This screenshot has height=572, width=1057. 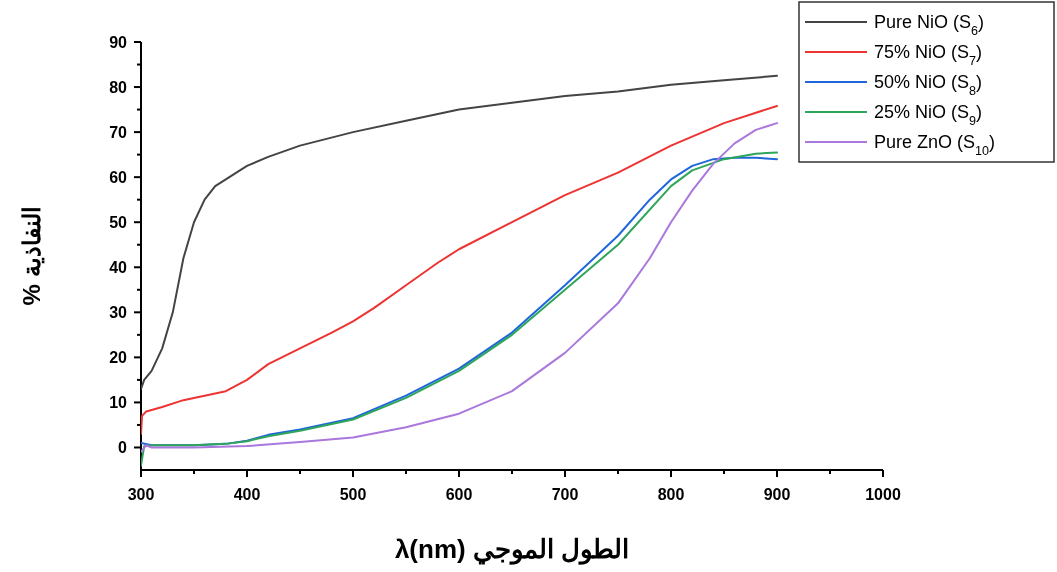 I want to click on legend-label: 25% NiO (S$_{9}$), so click(x=928, y=115).